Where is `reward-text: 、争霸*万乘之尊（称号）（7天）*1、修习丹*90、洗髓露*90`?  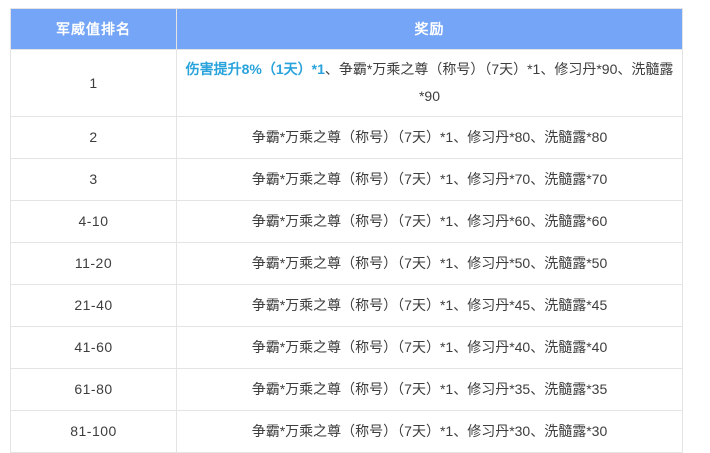 reward-text: 、争霸*万乘之尊（称号）（7天）*1、修习丹*90、洗髓露*90 is located at coordinates (499, 82).